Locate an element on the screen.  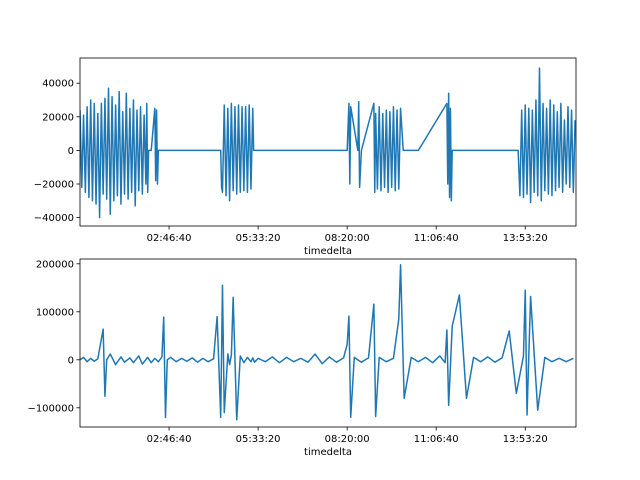
y-tick-label: −20000 is located at coordinates (54, 185).